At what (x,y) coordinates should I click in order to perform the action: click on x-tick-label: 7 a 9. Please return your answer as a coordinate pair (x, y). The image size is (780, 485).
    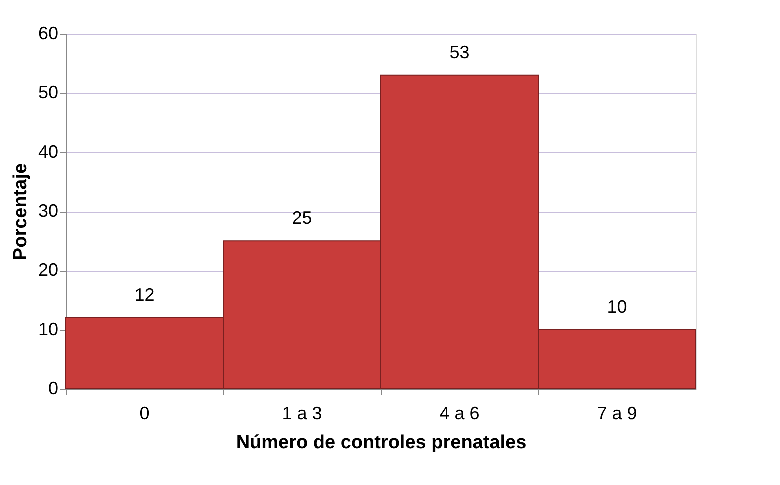
    Looking at the image, I should click on (617, 414).